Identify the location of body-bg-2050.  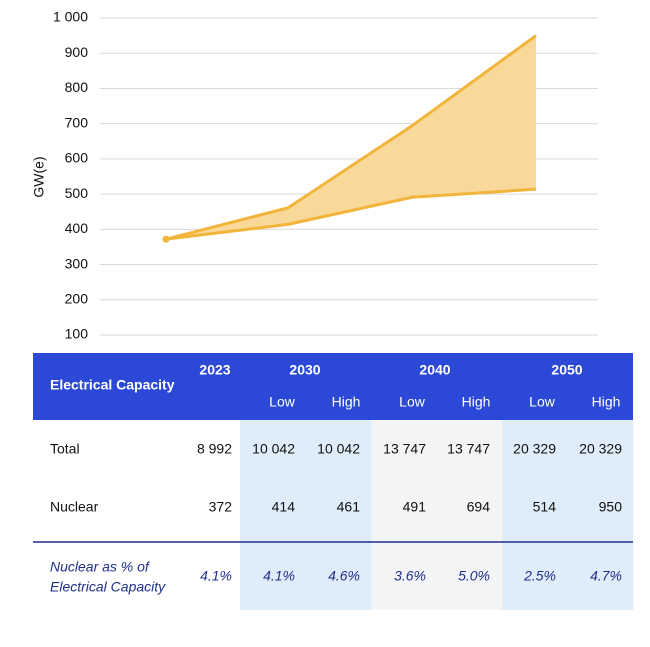
(567, 515).